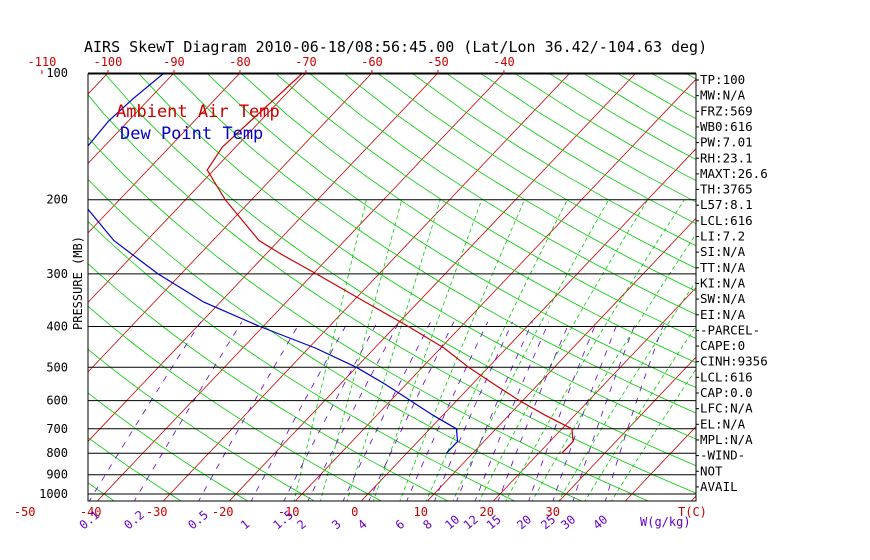  What do you see at coordinates (504, 62) in the screenshot?
I see `top-temp-label: -40` at bounding box center [504, 62].